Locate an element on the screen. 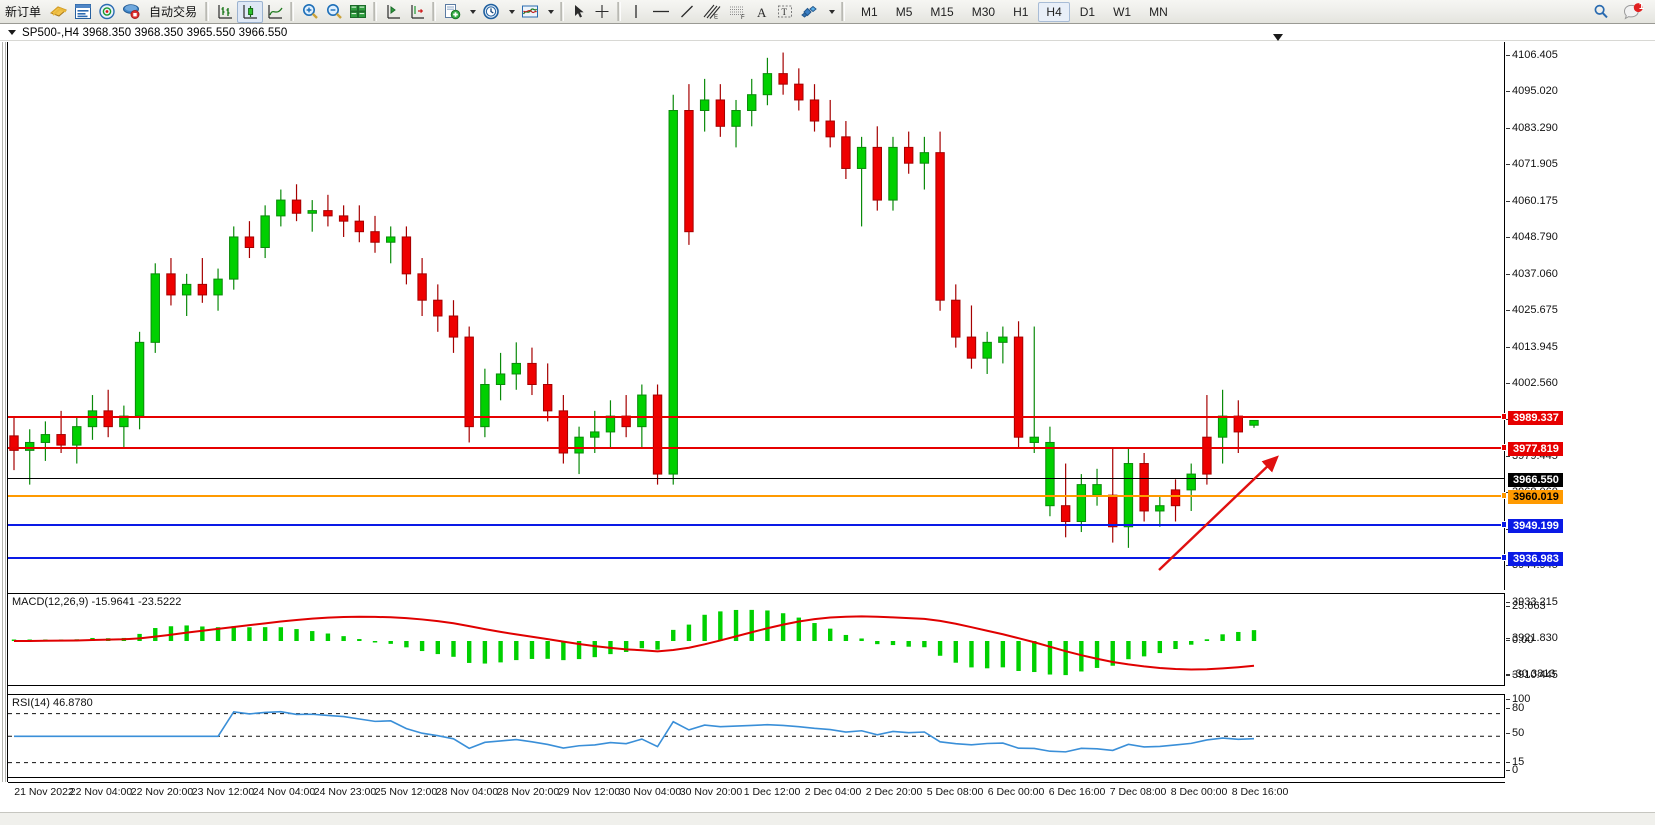 The height and width of the screenshot is (825, 1655). line-chart-icon is located at coordinates (275, 12).